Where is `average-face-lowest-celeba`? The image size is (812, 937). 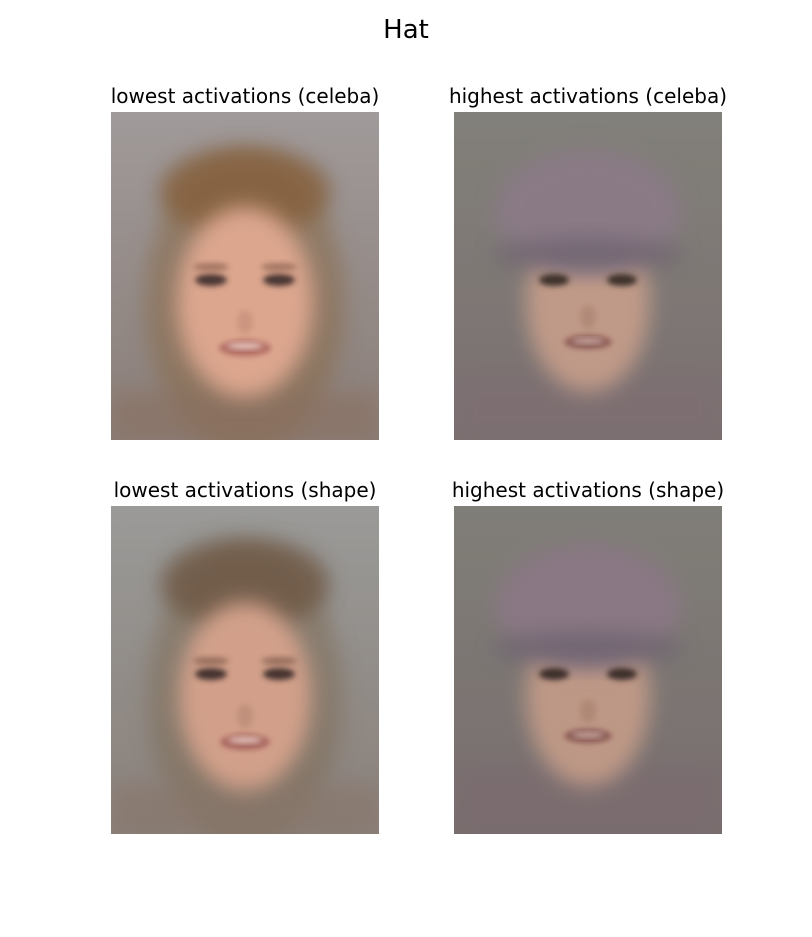
average-face-lowest-celeba is located at coordinates (245, 276).